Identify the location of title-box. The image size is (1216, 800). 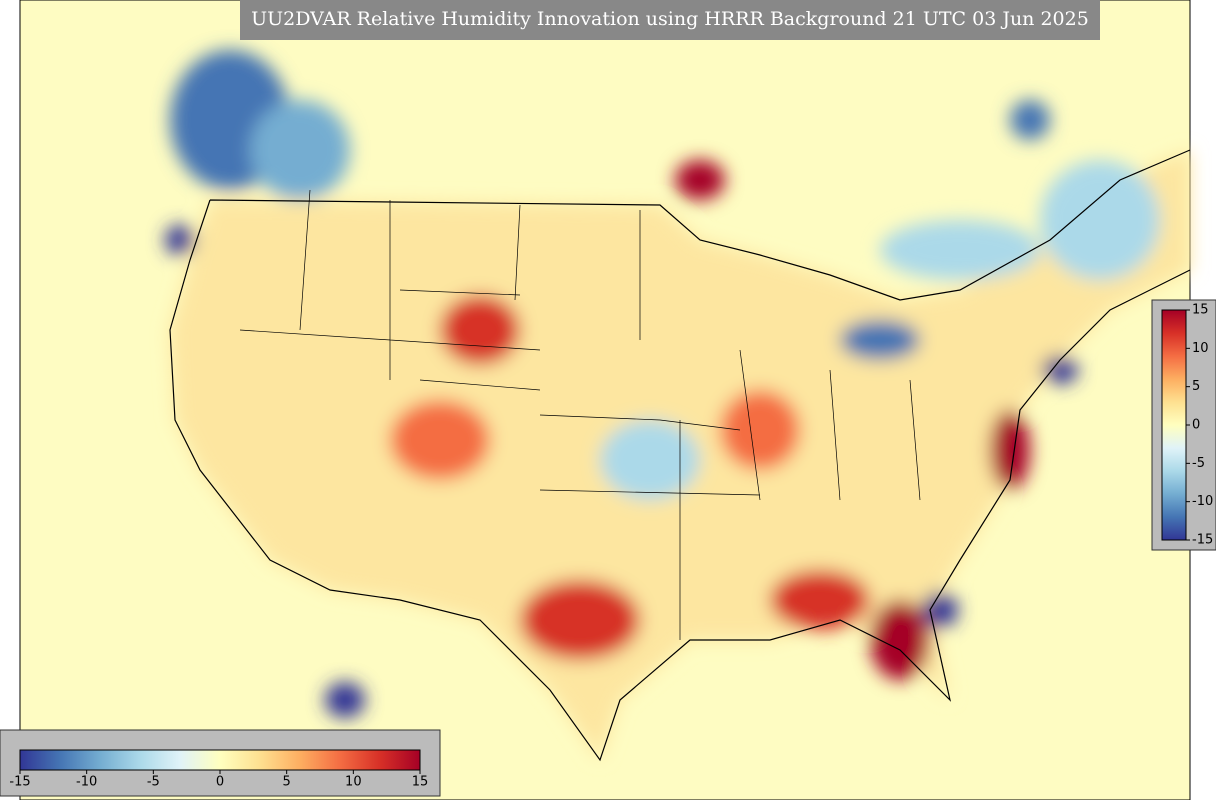
(670, 20).